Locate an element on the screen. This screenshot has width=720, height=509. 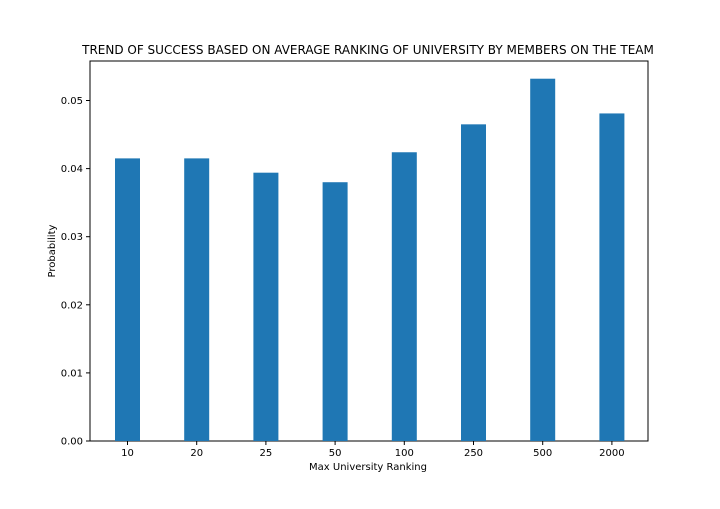
x-axis: 10 20 25 50 100 250 500 2000 is located at coordinates (373, 450).